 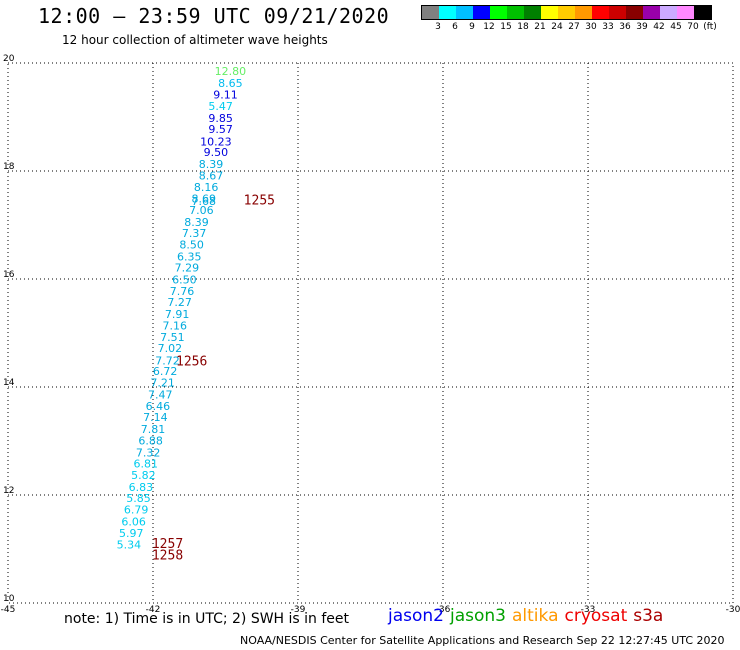 I want to click on x-tick-label: -36, so click(x=443, y=610).